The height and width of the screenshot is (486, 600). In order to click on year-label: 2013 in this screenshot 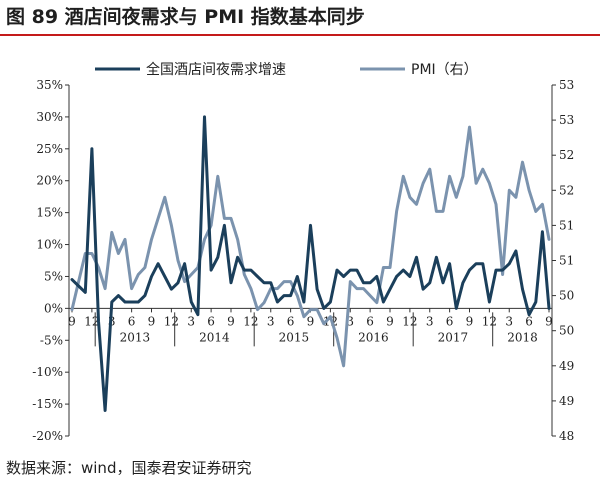, I will do `click(135, 337)`.